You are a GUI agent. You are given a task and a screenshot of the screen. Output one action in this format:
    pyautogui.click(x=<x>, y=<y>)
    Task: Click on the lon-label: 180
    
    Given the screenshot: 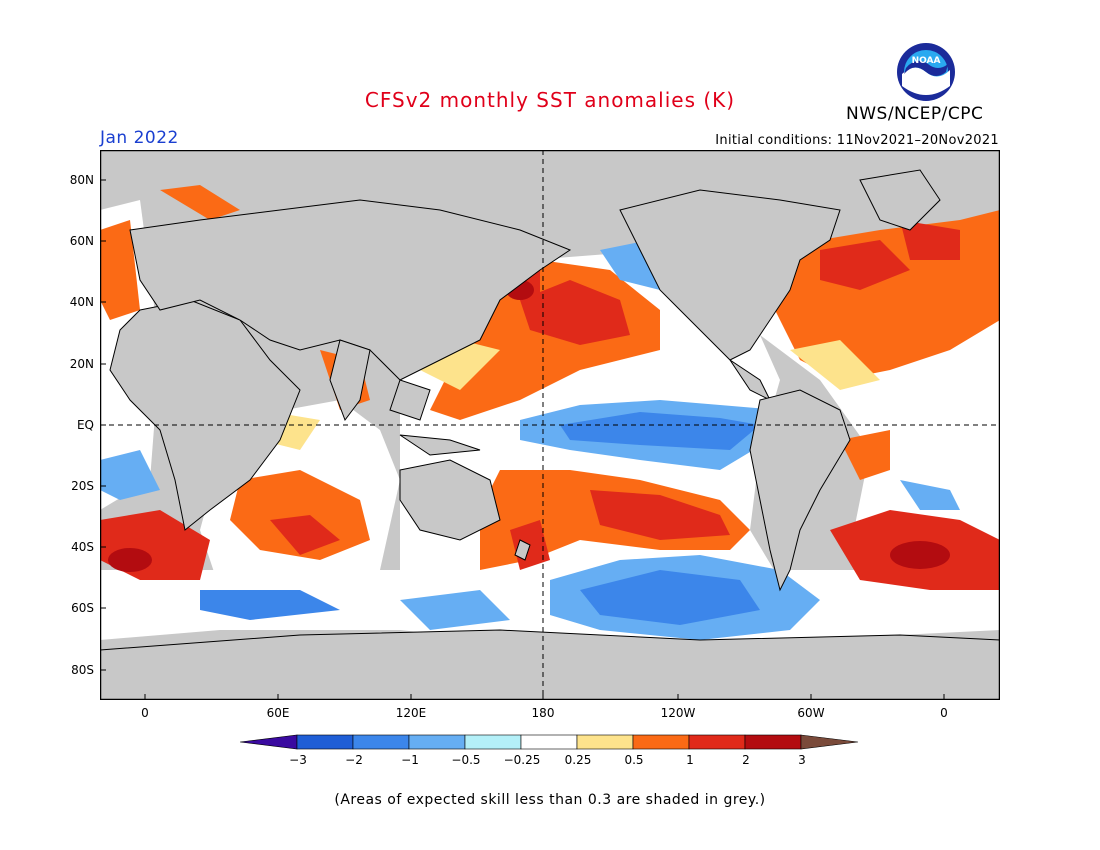 What is the action you would take?
    pyautogui.click(x=543, y=713)
    